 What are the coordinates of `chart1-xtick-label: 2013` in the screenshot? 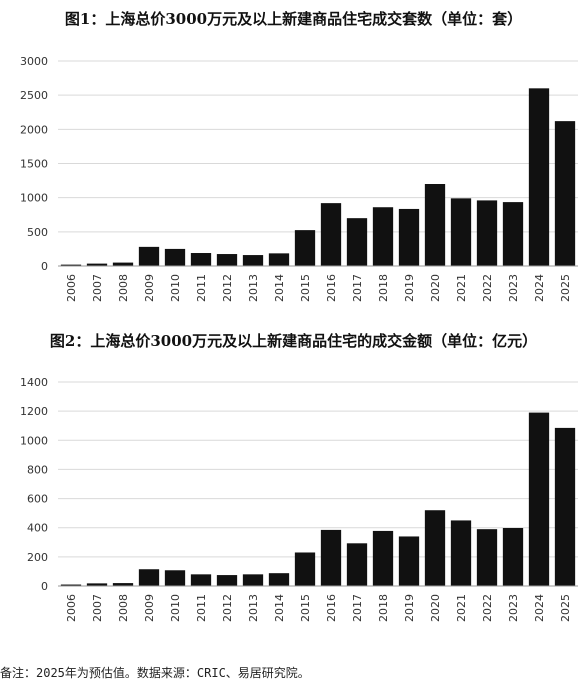 It's located at (253, 288).